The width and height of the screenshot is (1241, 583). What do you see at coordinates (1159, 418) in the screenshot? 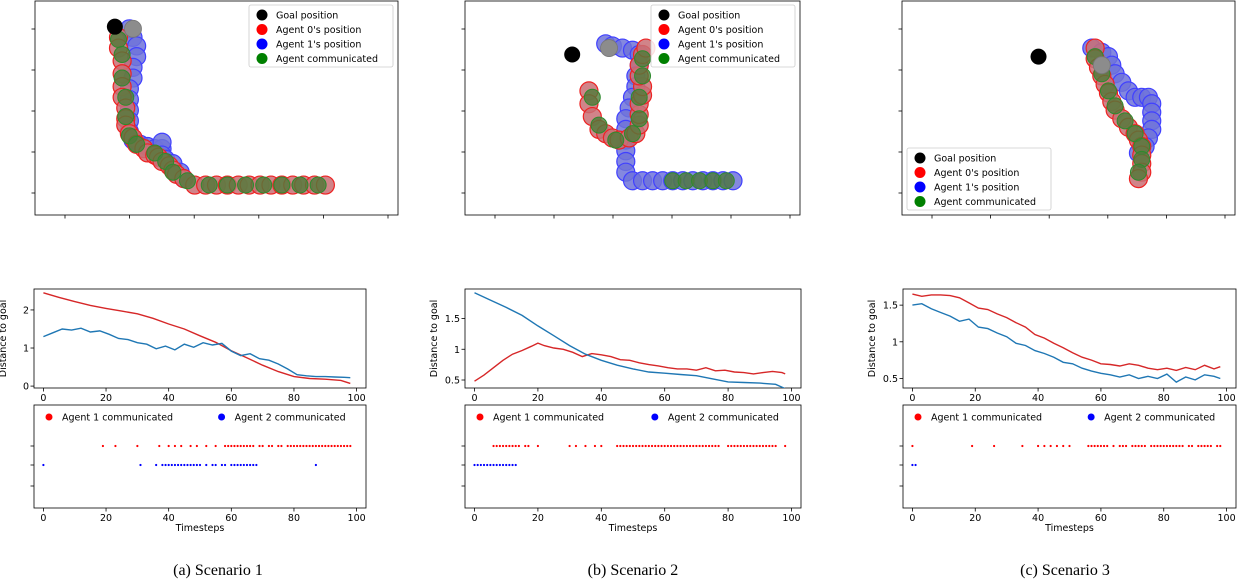
I see `legend-label: Agent 2 communicated` at bounding box center [1159, 418].